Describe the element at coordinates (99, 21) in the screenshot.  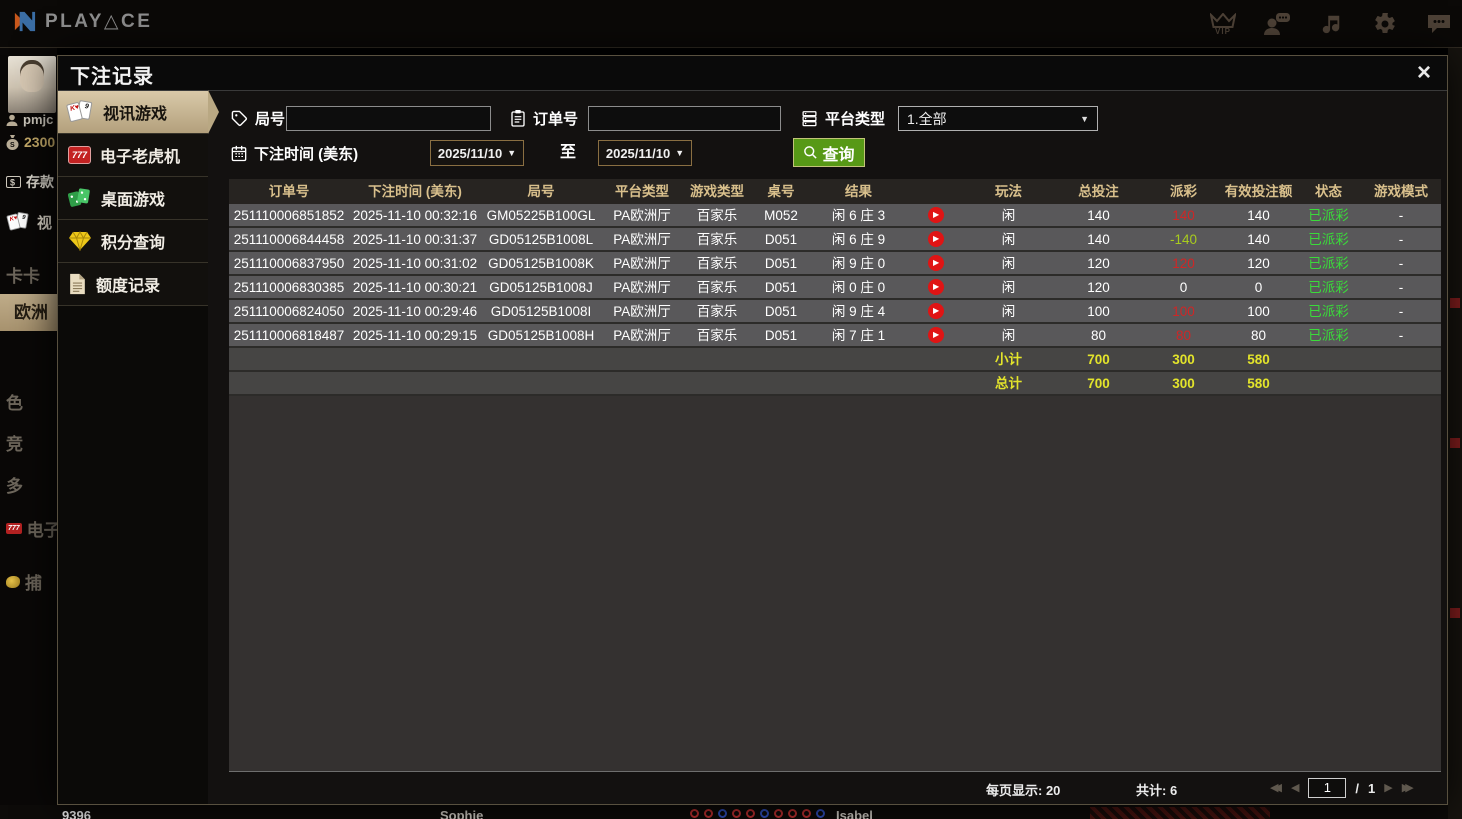
I see `brand-text: PLAY△CE` at that location.